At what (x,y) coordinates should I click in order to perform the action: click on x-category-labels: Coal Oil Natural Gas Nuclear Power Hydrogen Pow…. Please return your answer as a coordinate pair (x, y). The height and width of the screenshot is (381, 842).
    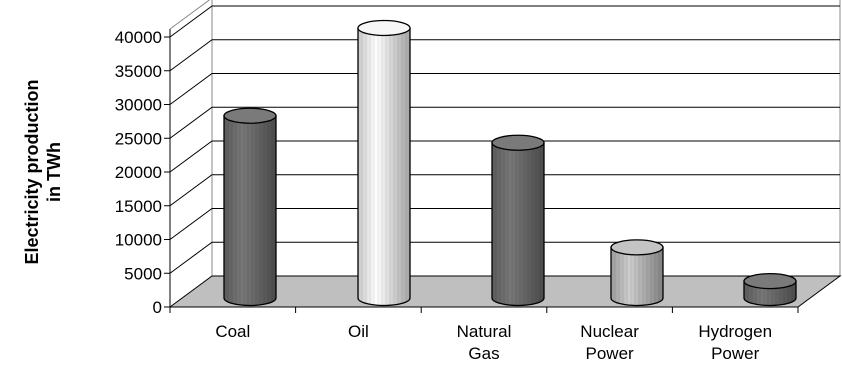
    Looking at the image, I should click on (493, 342).